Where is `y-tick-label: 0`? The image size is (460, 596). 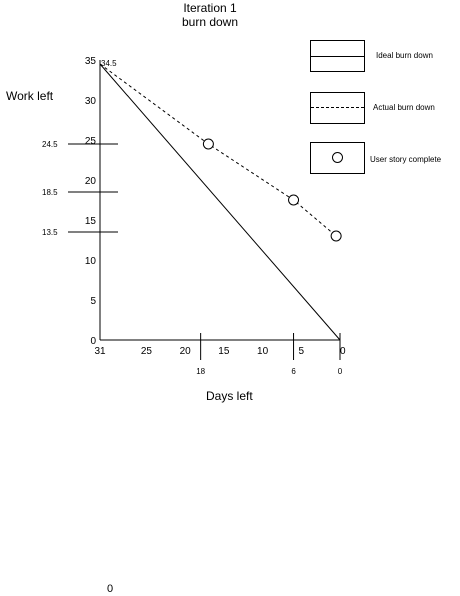 y-tick-label: 0 is located at coordinates (93, 341).